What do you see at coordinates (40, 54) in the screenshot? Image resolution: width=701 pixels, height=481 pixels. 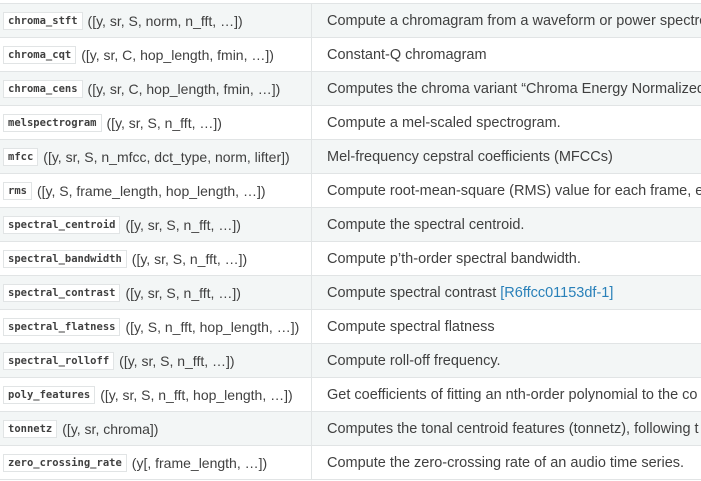 I see `function-name-link: chroma_cqt` at bounding box center [40, 54].